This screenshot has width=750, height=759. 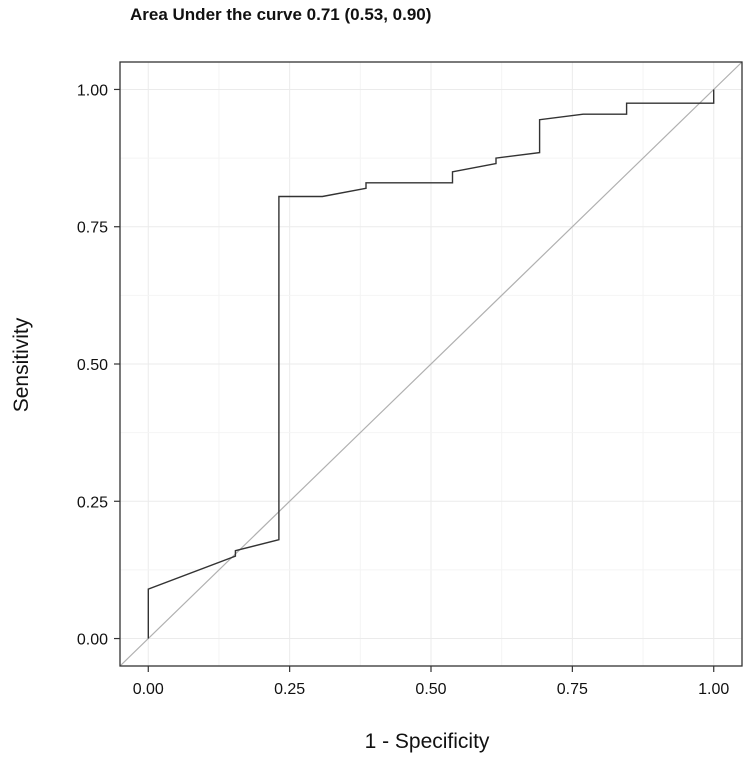 I want to click on chart-title: Area Under the curve 0.71 (0.53, 0.90), so click(x=280, y=14).